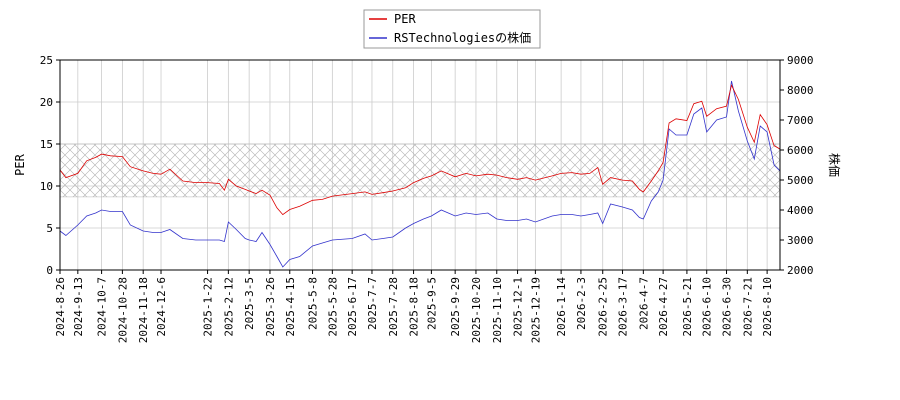 The height and width of the screenshot is (400, 900). I want to click on x-tick-label: 2024-11-18, so click(143, 310).